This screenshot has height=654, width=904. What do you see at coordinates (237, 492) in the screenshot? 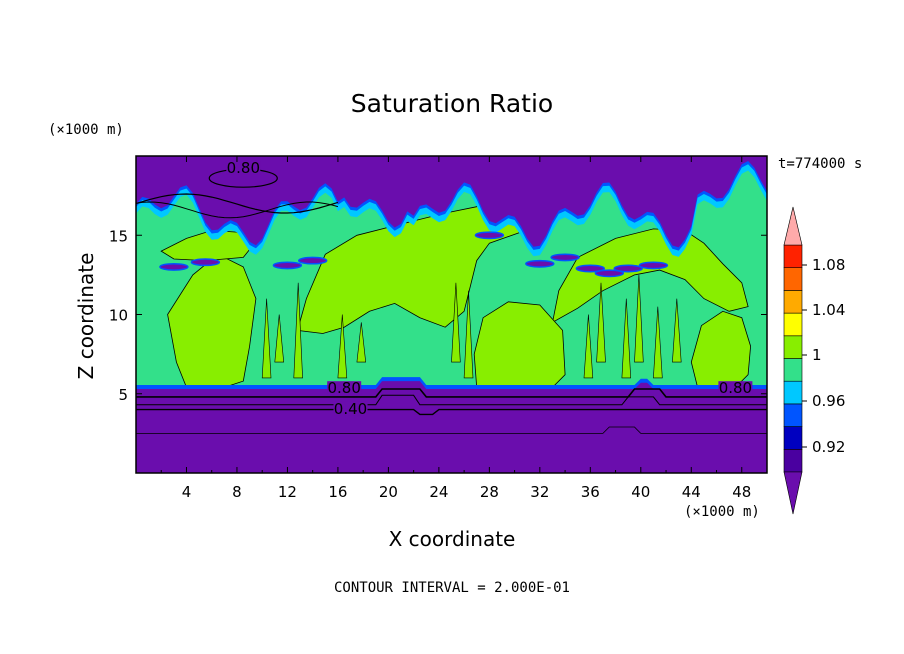
I see `x-tick-label: 8` at bounding box center [237, 492].